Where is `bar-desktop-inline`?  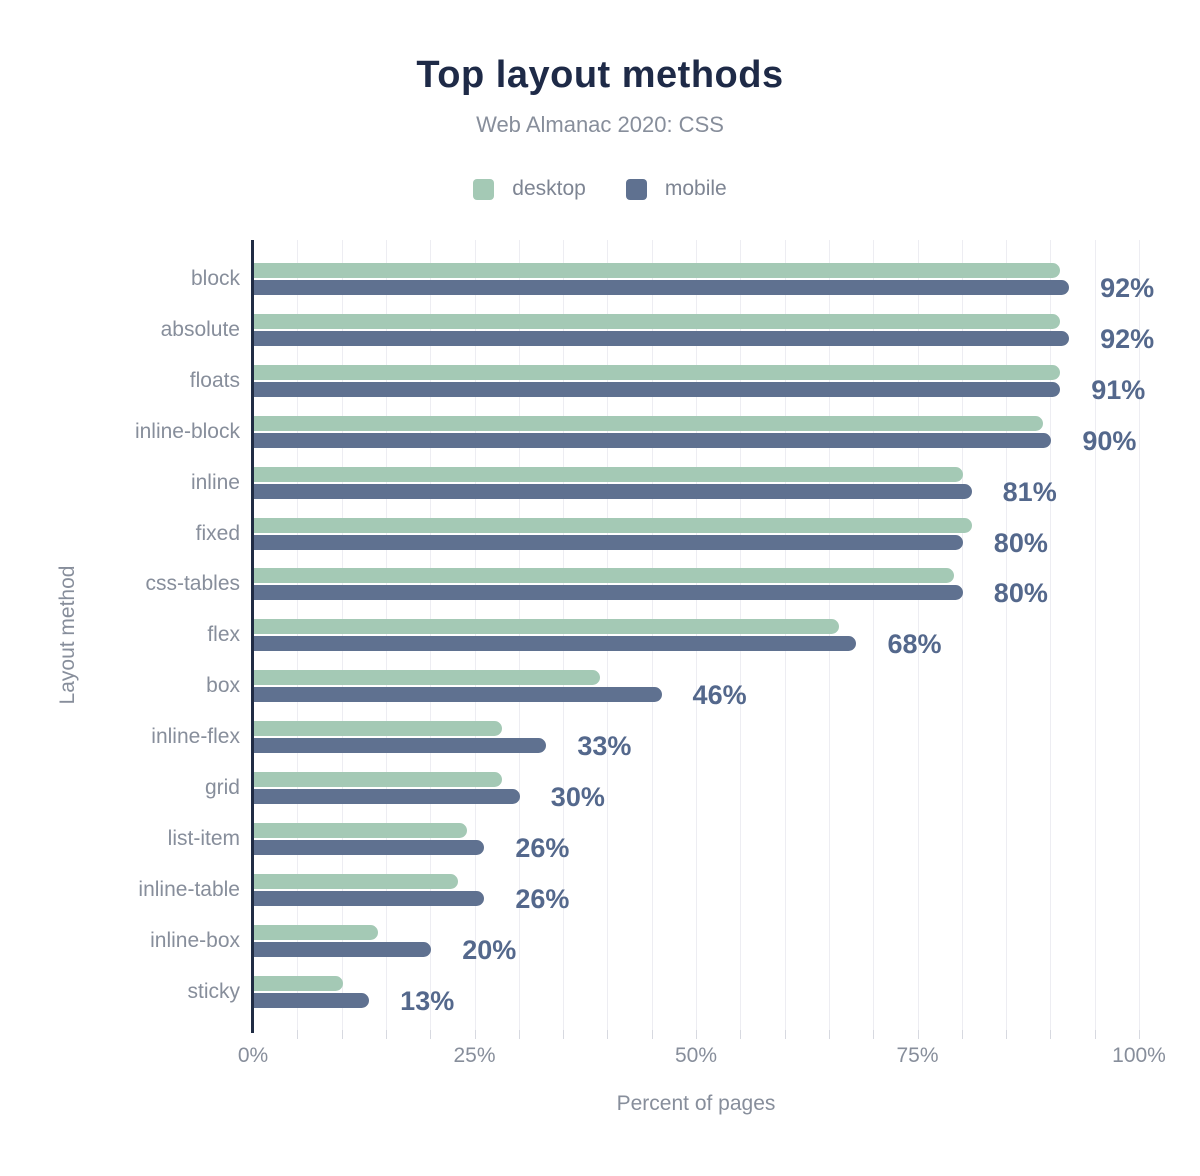
bar-desktop-inline is located at coordinates (608, 474).